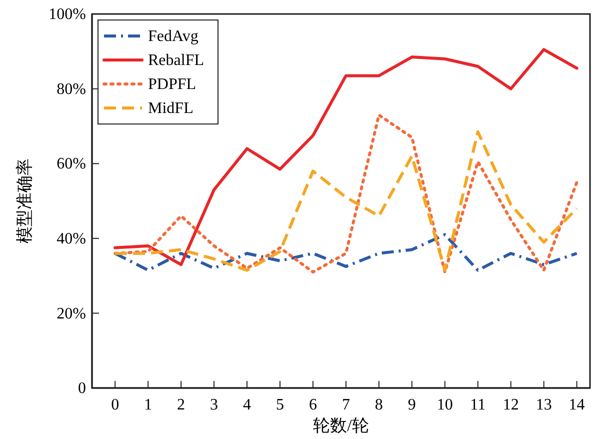 The width and height of the screenshot is (603, 439). I want to click on x-tick-label: 8, so click(378, 405).